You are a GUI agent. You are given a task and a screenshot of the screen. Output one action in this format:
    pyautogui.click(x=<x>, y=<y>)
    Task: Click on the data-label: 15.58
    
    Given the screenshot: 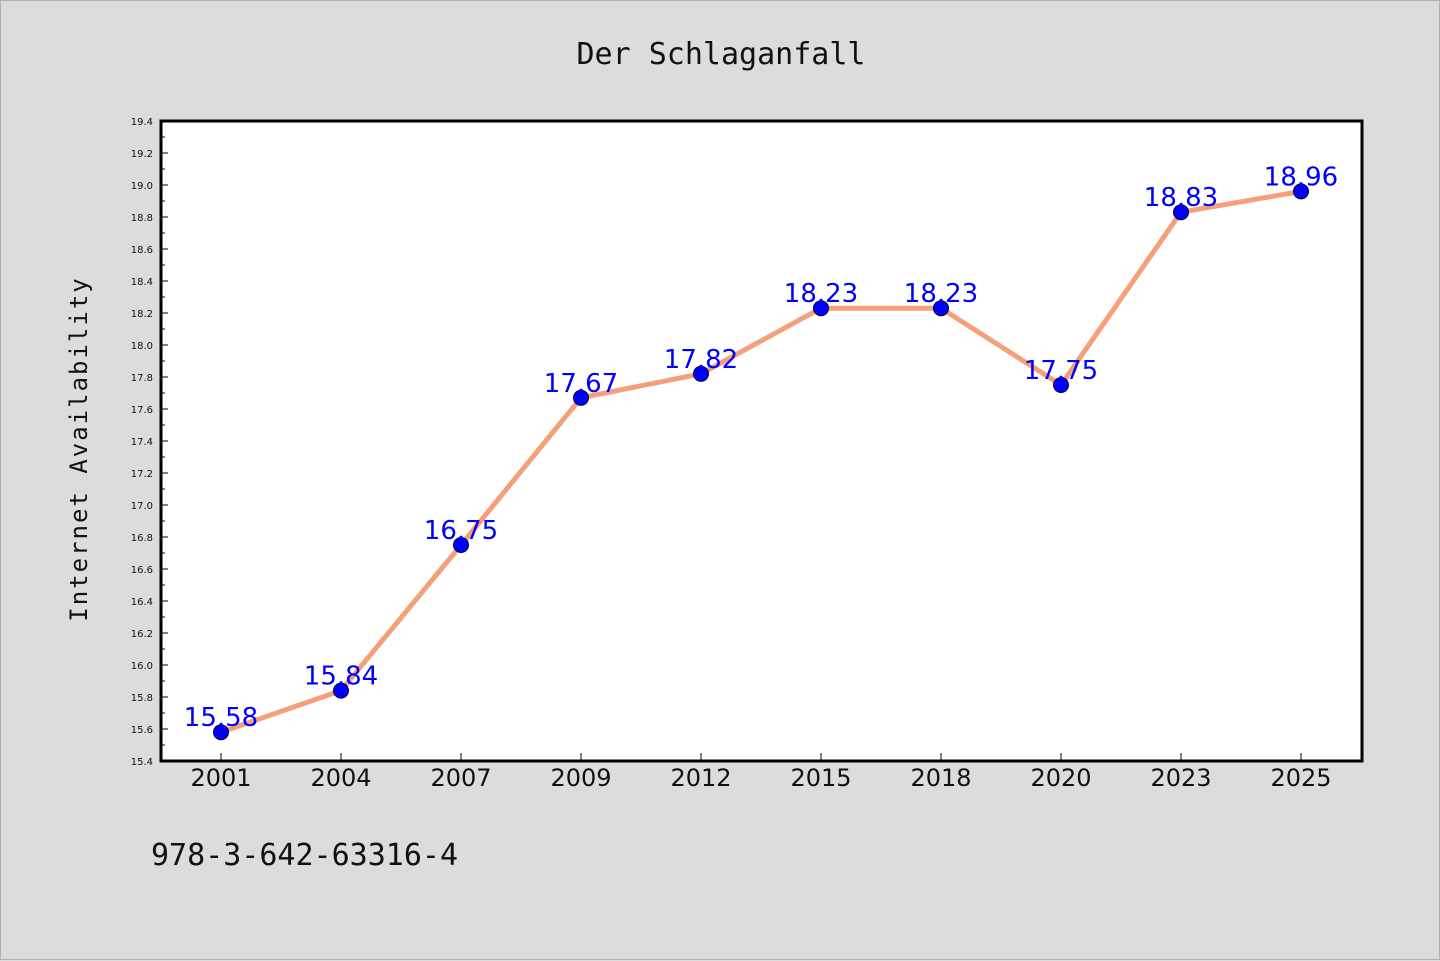 What is the action you would take?
    pyautogui.click(x=221, y=718)
    